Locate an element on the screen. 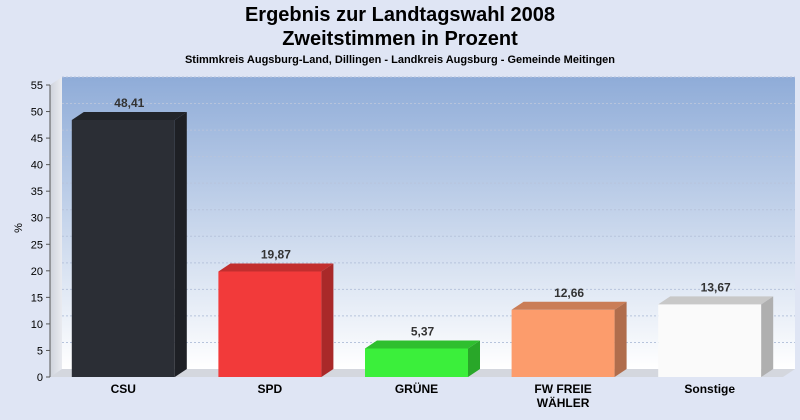  category-label: CSU is located at coordinates (123, 389).